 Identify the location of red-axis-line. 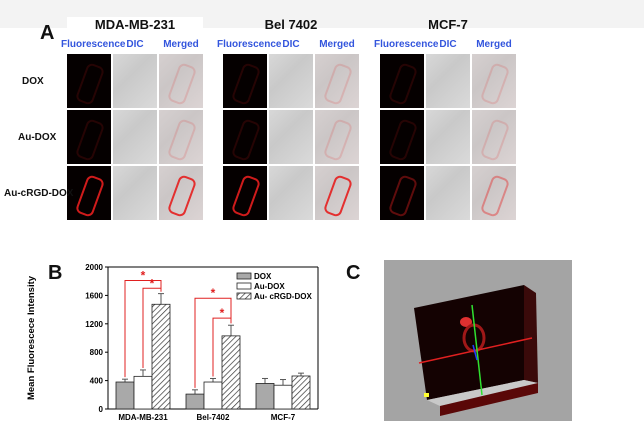
(475, 350).